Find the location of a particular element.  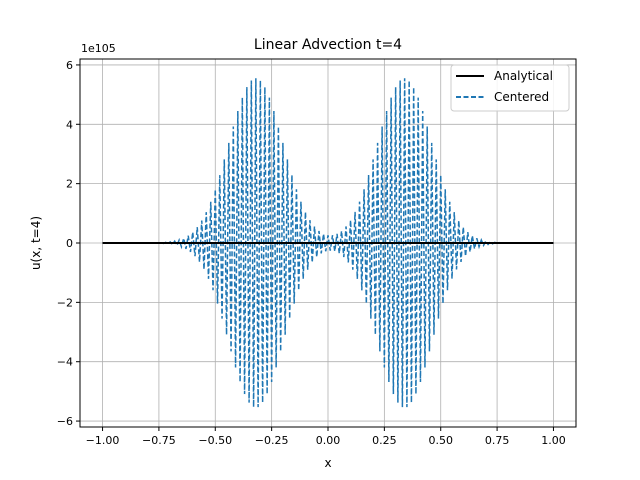

x-tick-label: 0.75 is located at coordinates (497, 440).